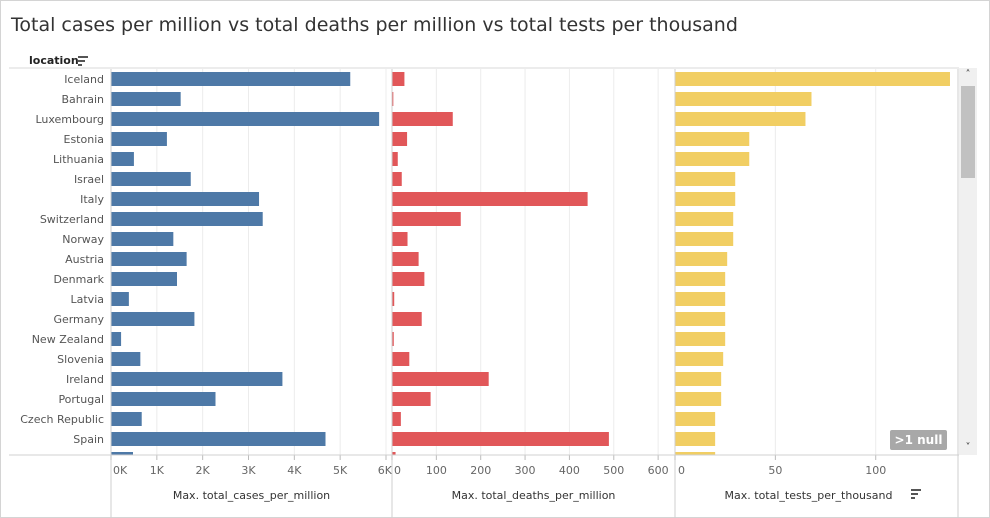 This screenshot has height=518, width=990. Describe the element at coordinates (385, 470) in the screenshot. I see `tick-label: 6K` at that location.